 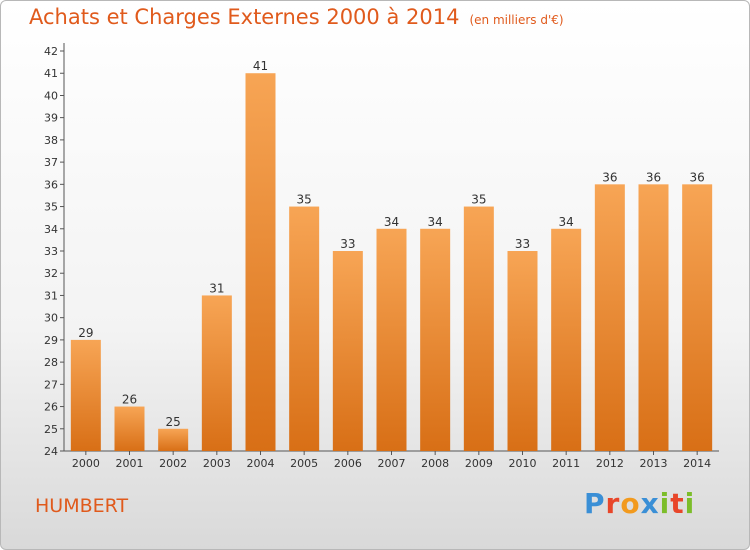 I want to click on bar-value-label: 29, so click(x=85, y=333).